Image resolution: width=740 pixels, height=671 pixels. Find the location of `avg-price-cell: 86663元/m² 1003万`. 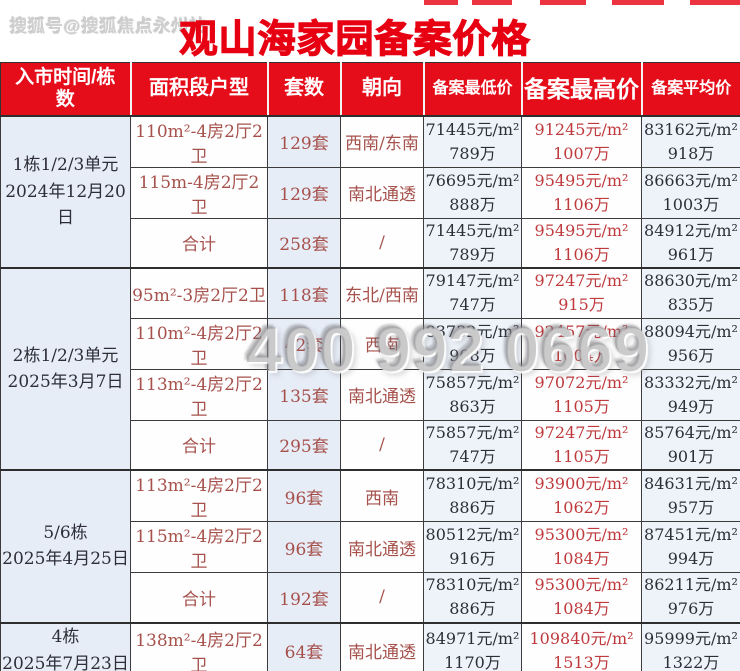

avg-price-cell: 86663元/m² 1003万 is located at coordinates (690, 192).